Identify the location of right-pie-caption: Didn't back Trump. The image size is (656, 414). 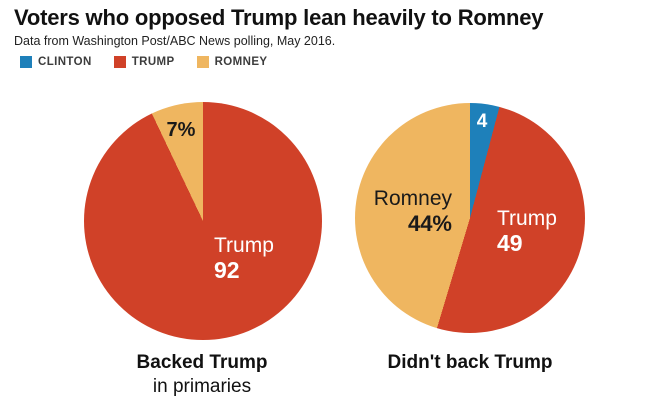
(470, 363).